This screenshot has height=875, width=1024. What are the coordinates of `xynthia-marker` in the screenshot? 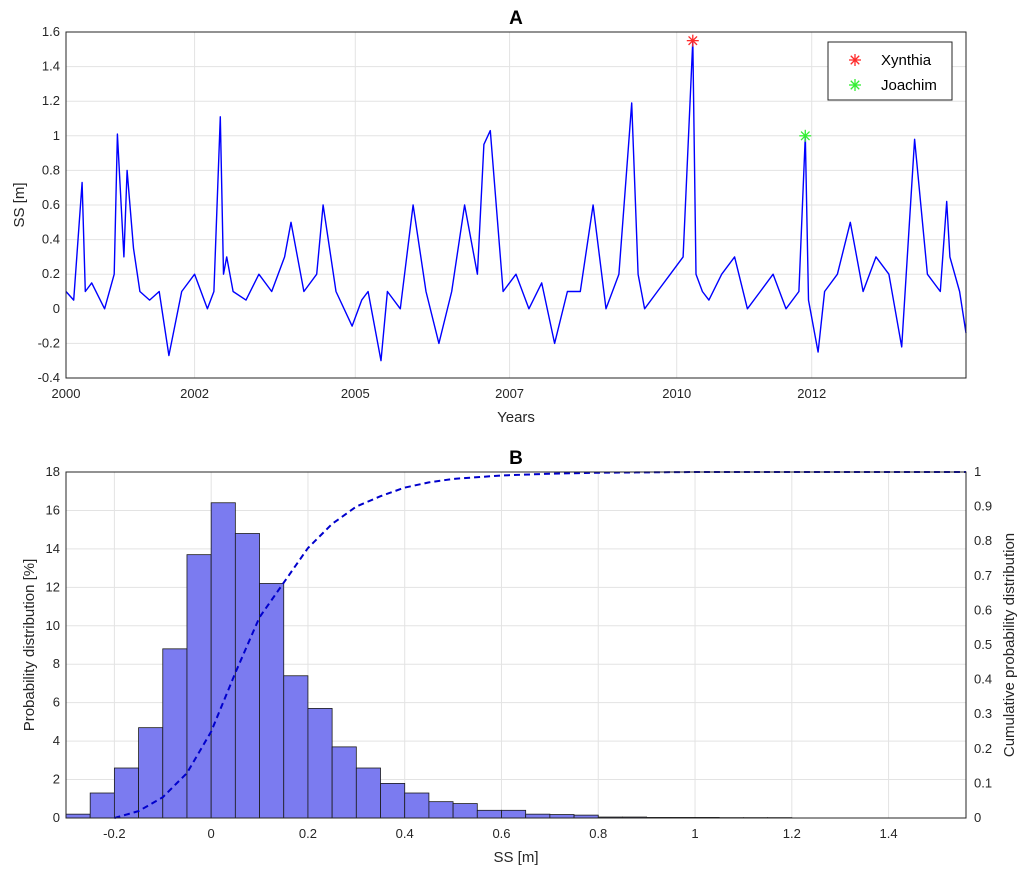 It's located at (692, 40).